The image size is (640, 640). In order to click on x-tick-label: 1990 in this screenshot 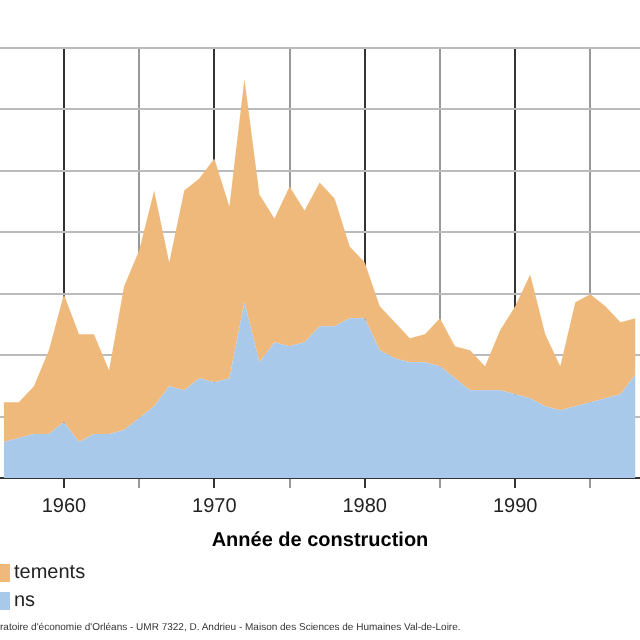, I will do `click(515, 506)`.